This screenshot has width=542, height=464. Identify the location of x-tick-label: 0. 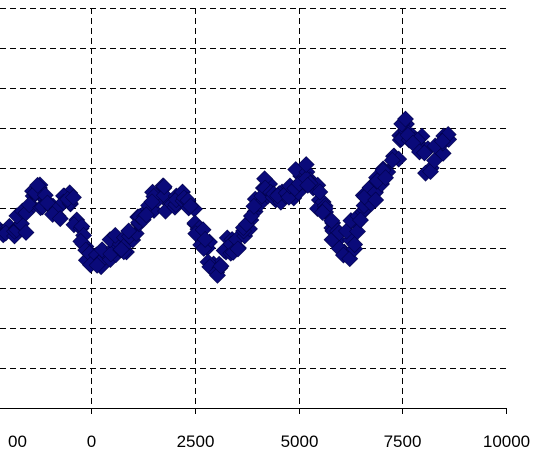
(91, 441).